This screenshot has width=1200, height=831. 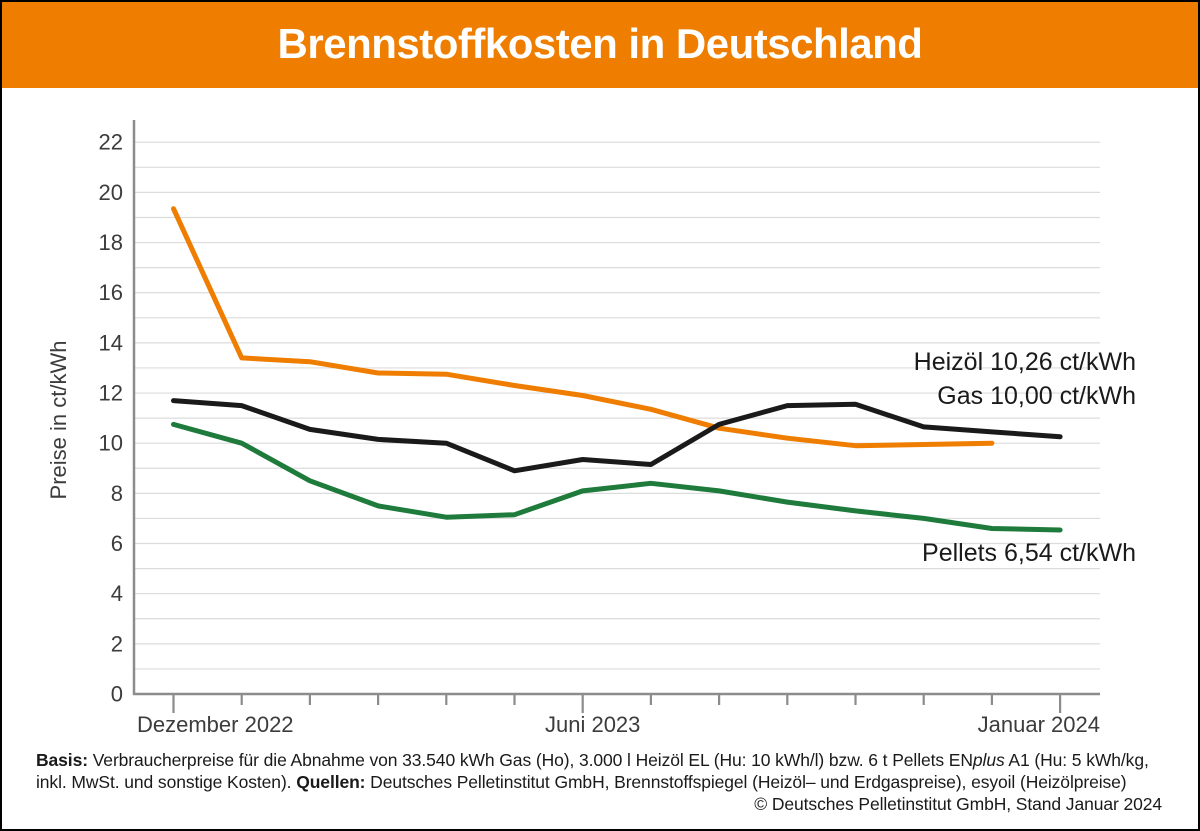 I want to click on heizl-line, so click(x=617, y=436).